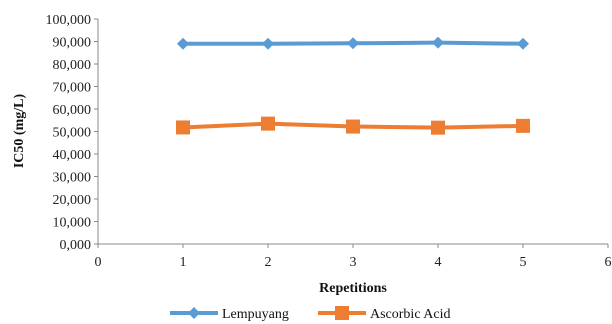  What do you see at coordinates (72, 223) in the screenshot?
I see `y-tick-label: 10,000` at bounding box center [72, 223].